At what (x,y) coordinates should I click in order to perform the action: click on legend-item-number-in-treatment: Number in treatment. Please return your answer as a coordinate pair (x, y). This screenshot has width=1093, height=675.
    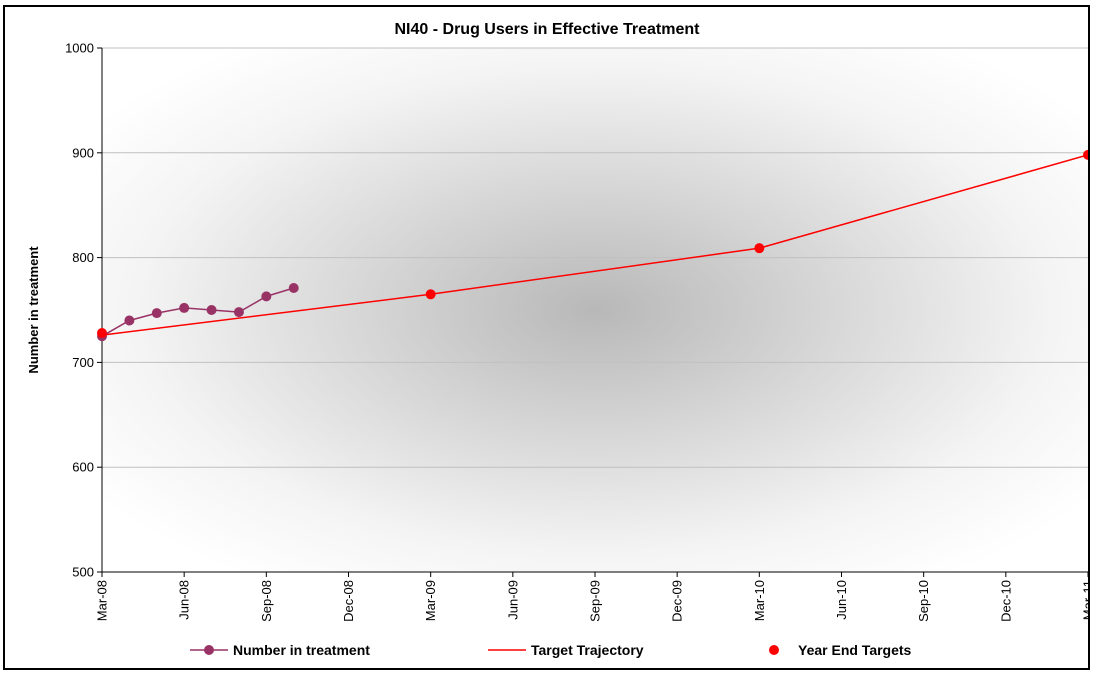
    Looking at the image, I should click on (280, 650).